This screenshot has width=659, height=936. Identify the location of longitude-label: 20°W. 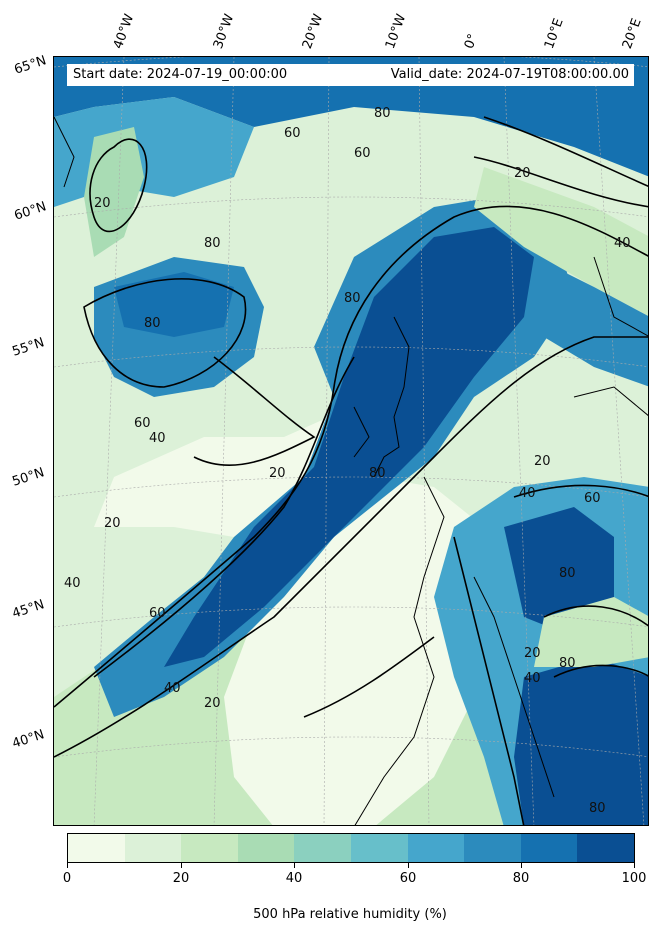
(313, 31).